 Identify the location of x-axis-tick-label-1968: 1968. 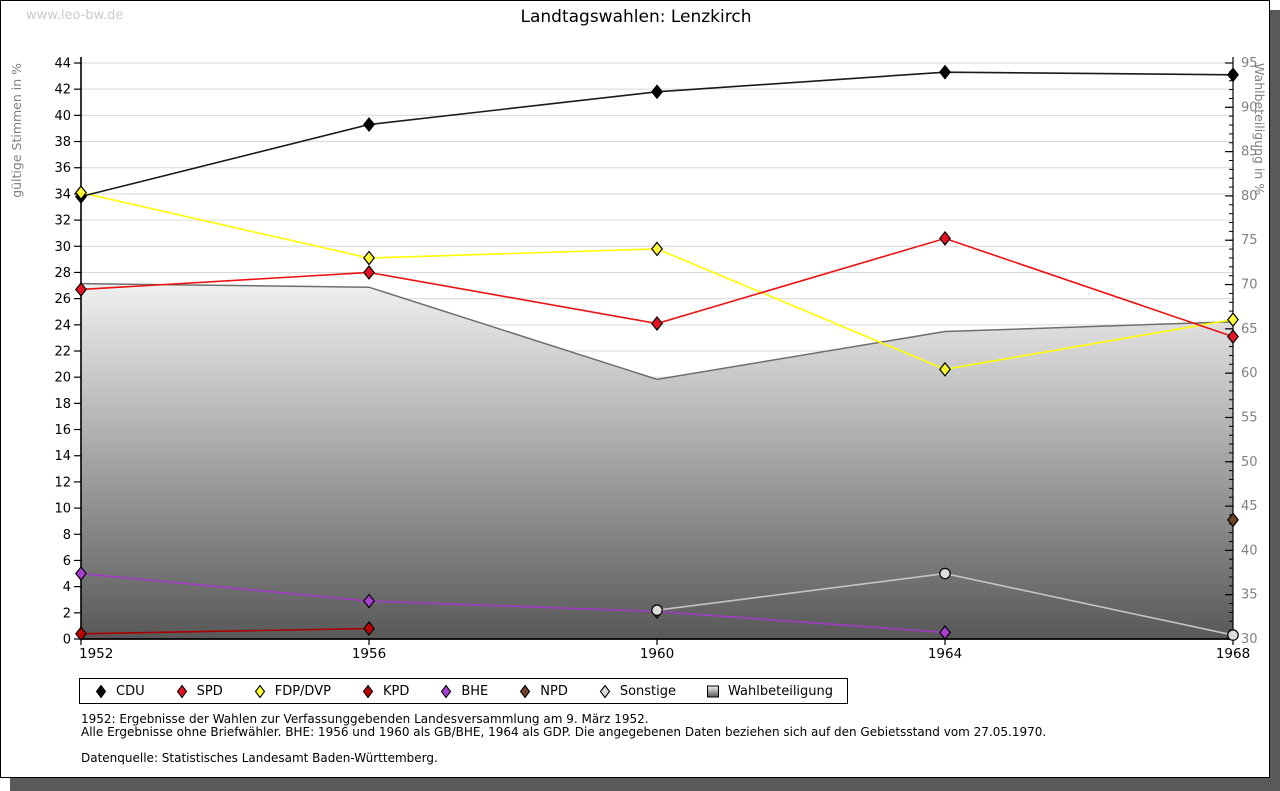
(1233, 654).